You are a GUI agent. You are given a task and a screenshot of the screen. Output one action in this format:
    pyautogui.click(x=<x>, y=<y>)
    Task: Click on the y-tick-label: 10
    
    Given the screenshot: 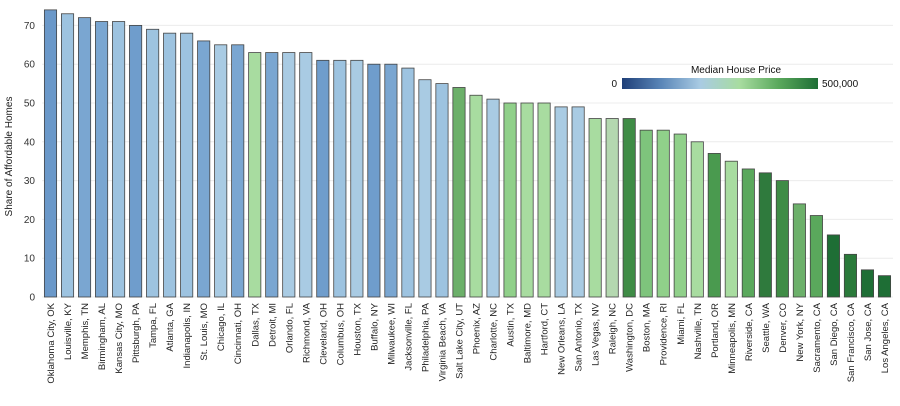 What is the action you would take?
    pyautogui.click(x=30, y=259)
    